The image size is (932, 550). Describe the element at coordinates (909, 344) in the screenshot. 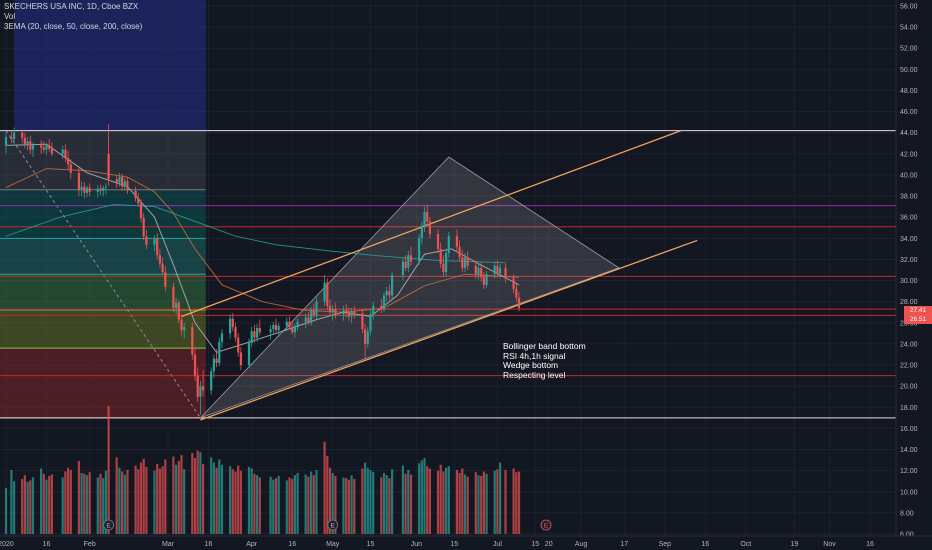

I see `y-tick-label: 24.00` at that location.